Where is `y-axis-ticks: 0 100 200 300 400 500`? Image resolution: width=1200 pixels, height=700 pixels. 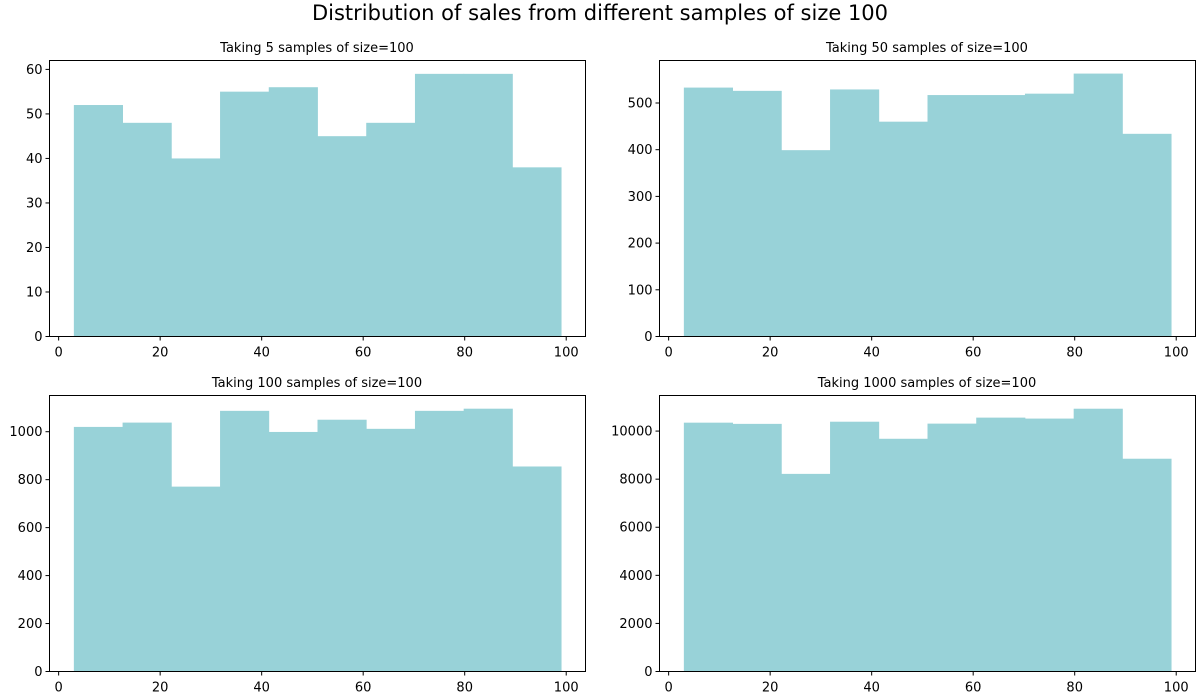 y-axis-ticks: 0 100 200 300 400 500 is located at coordinates (644, 220).